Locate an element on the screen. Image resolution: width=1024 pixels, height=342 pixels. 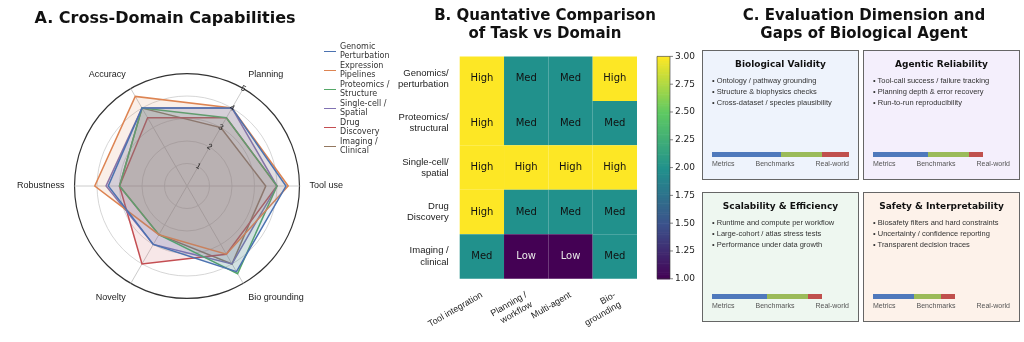
y-tick-label: Genomics/ perturbation is located at coordinates (424, 77).